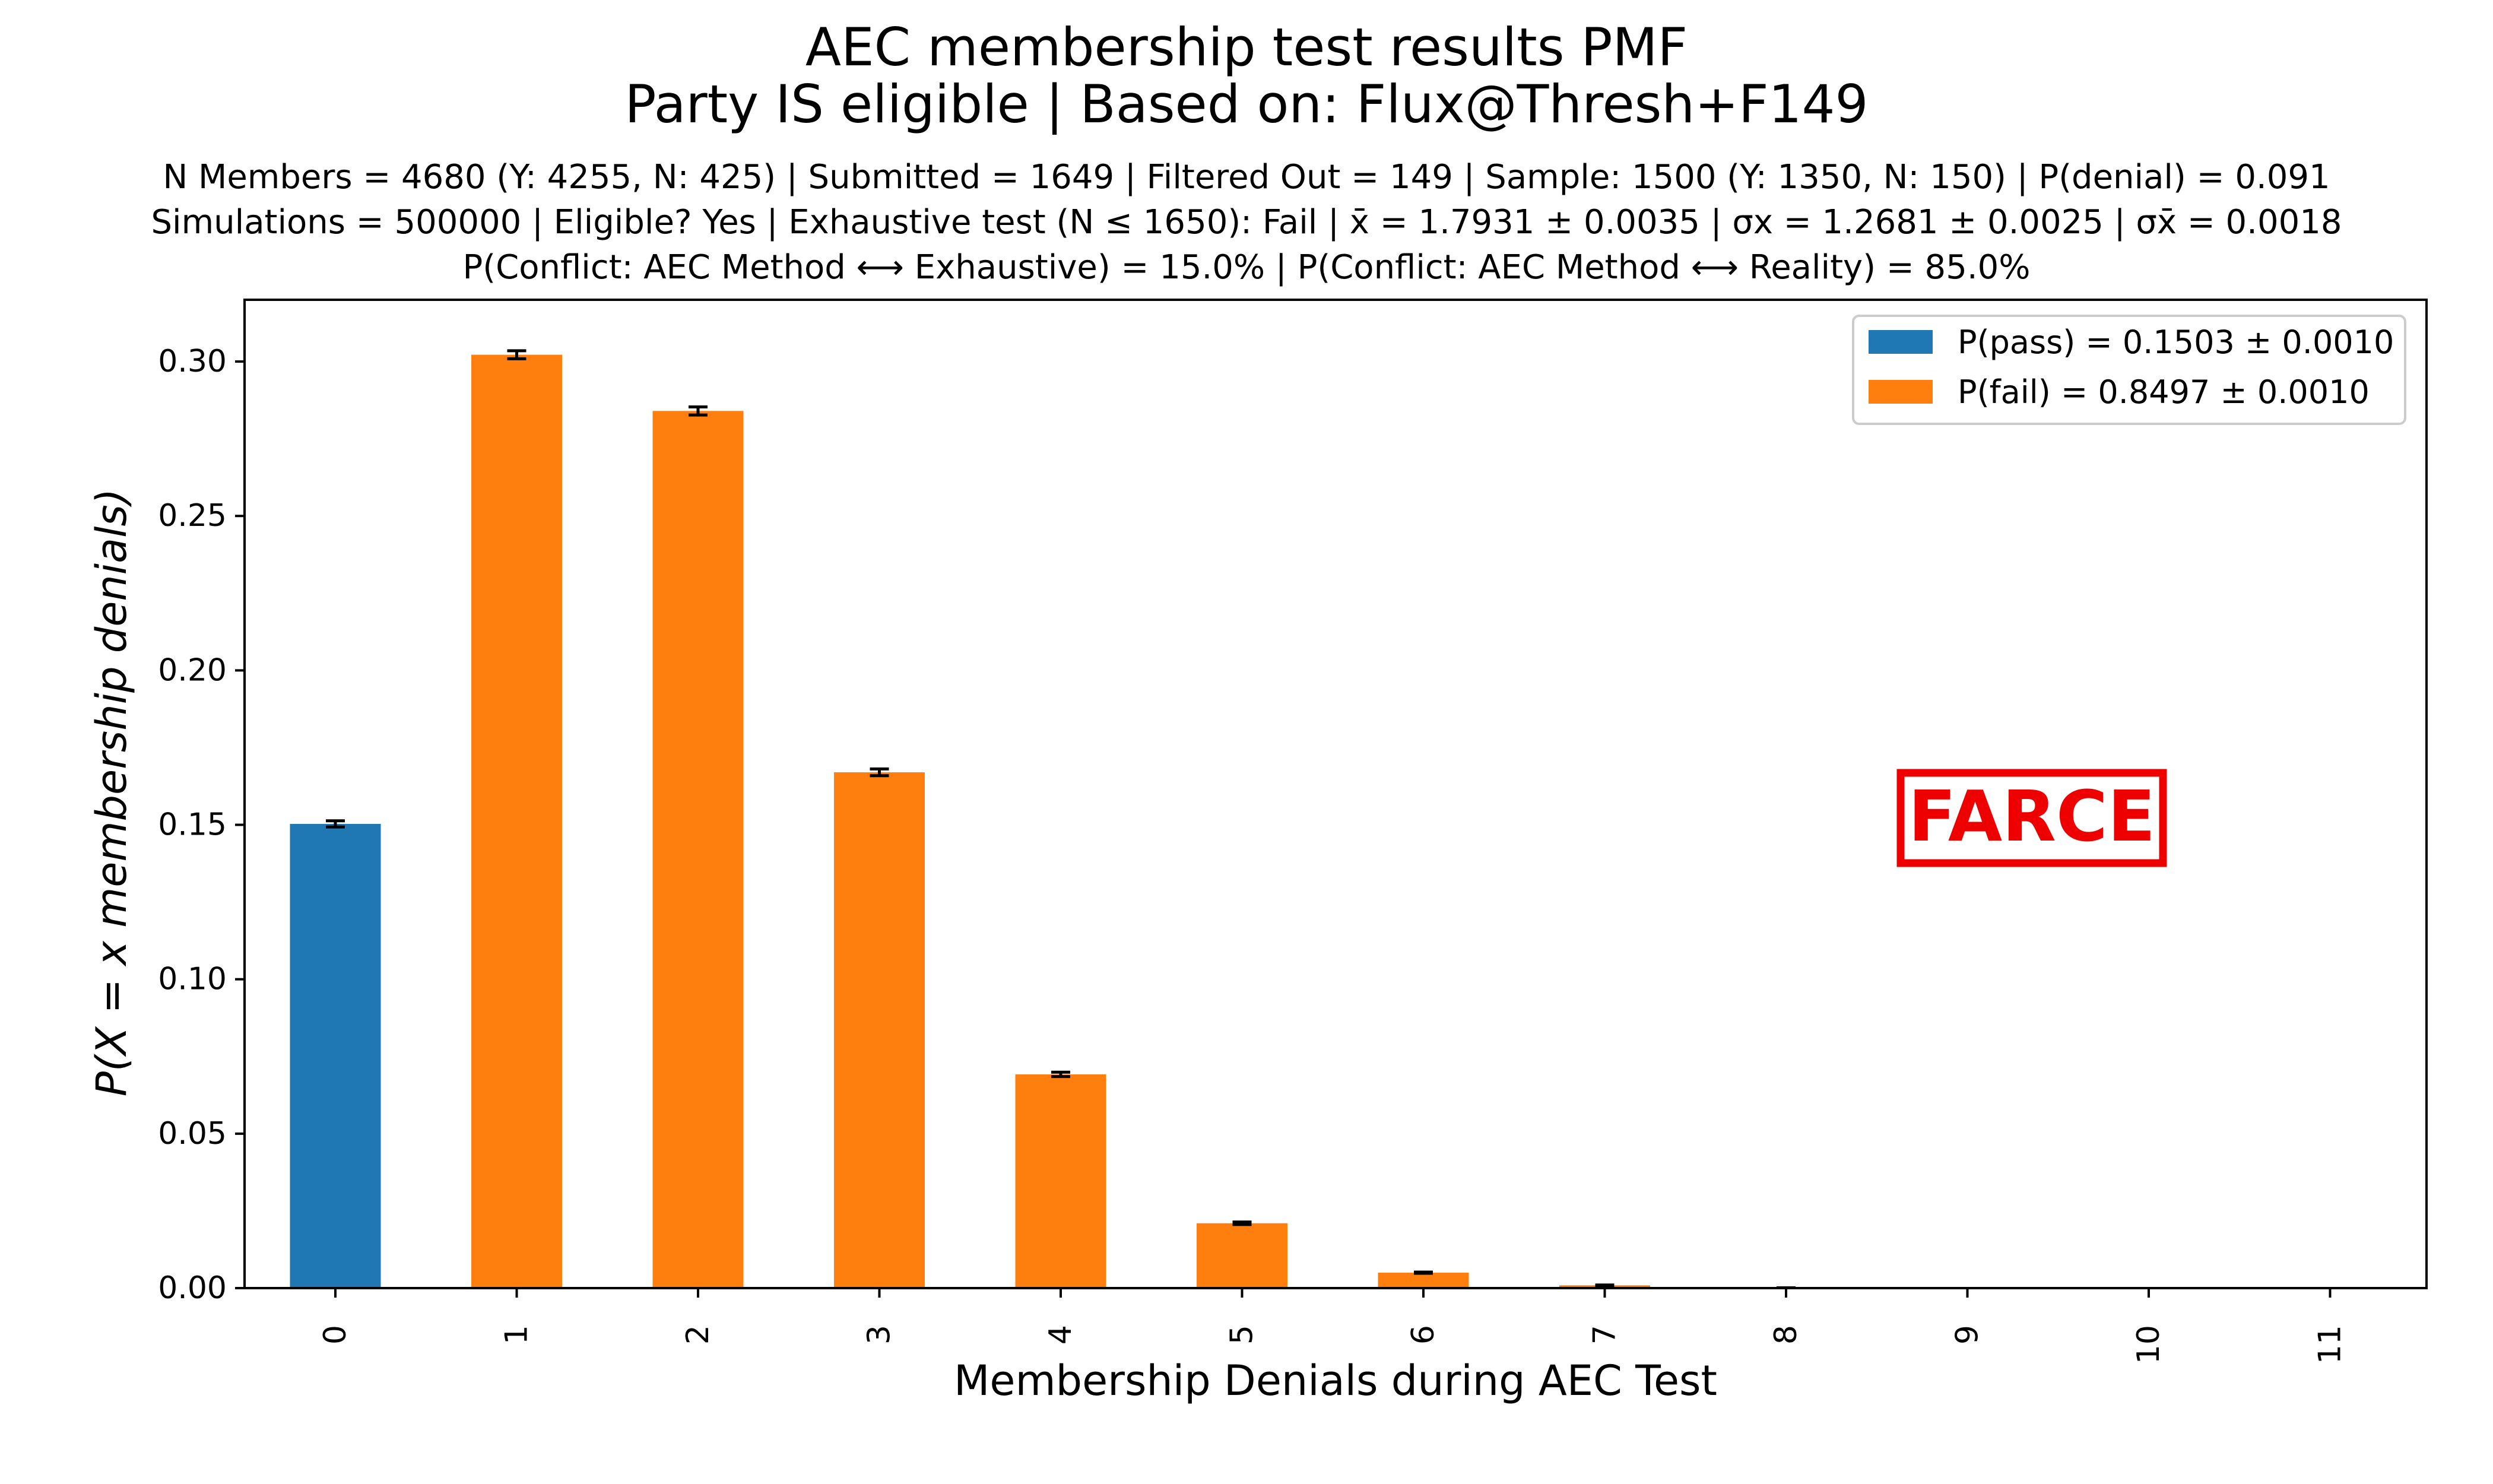 Image resolution: width=2493 pixels, height=1484 pixels. Describe the element at coordinates (192, 1134) in the screenshot. I see `y-tick-label: 0.05` at that location.